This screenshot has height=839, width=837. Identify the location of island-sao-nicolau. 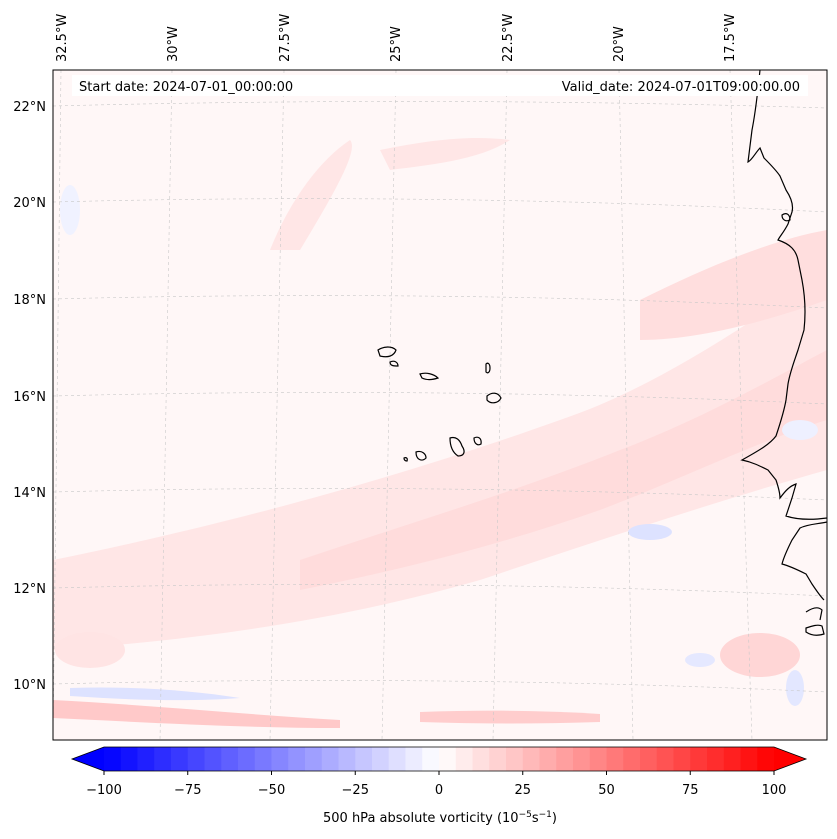
(429, 376).